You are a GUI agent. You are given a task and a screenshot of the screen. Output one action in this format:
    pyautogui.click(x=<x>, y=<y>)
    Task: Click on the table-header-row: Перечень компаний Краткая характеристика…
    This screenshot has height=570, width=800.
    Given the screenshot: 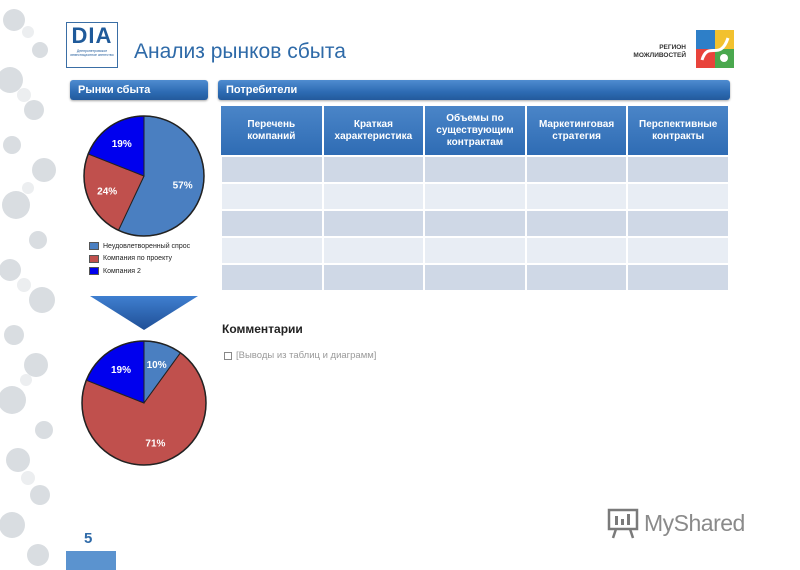 What is the action you would take?
    pyautogui.click(x=475, y=131)
    